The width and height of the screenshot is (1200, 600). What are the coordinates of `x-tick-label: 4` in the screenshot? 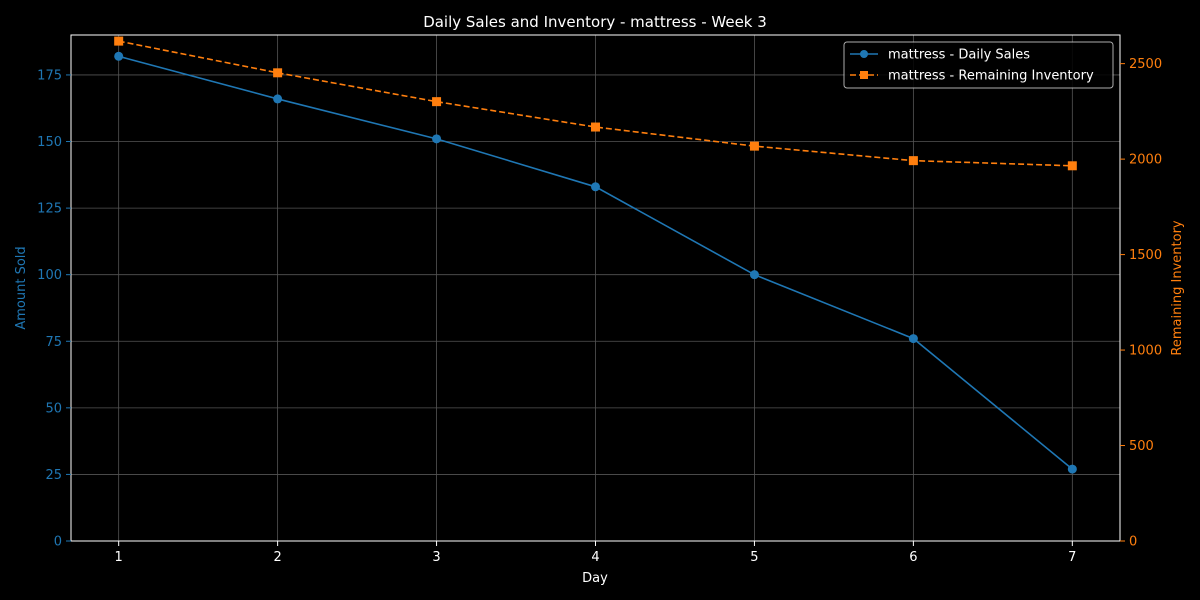 It's located at (595, 557).